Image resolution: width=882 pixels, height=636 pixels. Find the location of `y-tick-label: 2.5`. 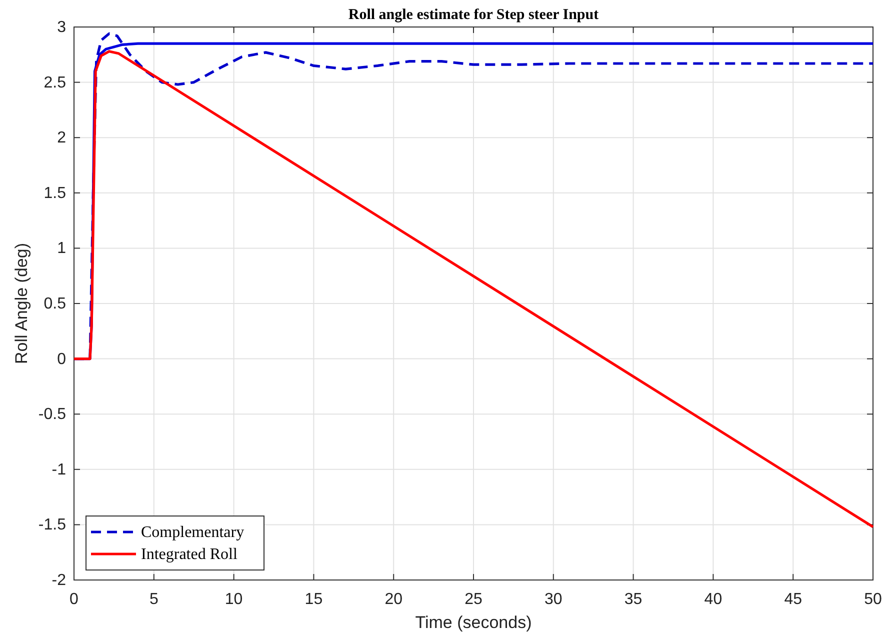

y-tick-label: 2.5 is located at coordinates (55, 83).